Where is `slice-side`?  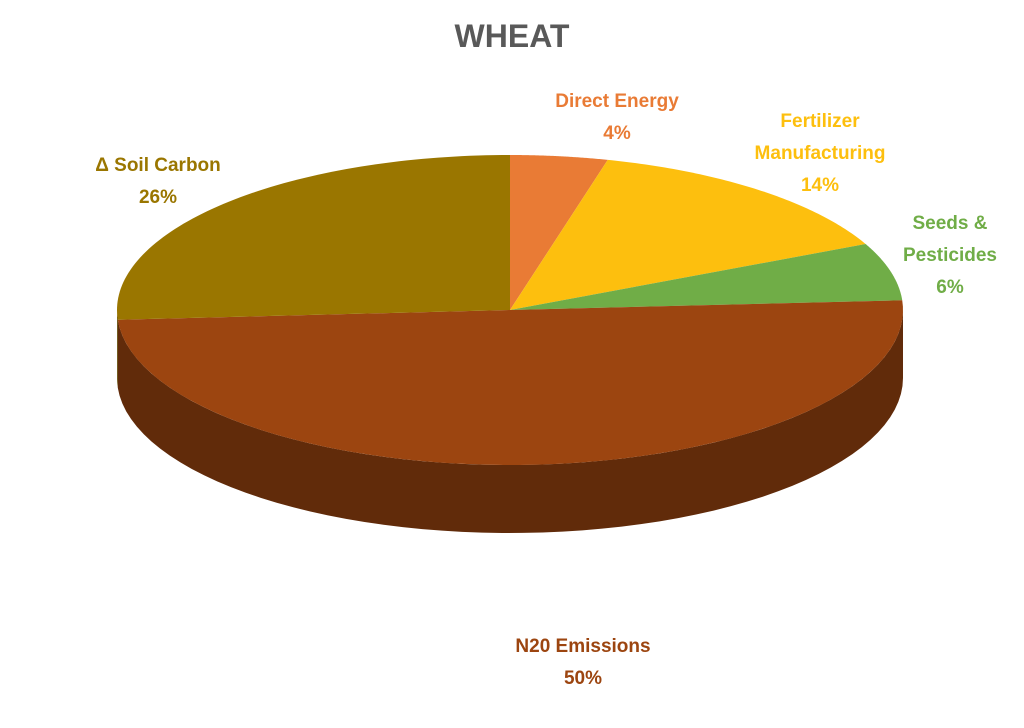
slice-side is located at coordinates (117, 349).